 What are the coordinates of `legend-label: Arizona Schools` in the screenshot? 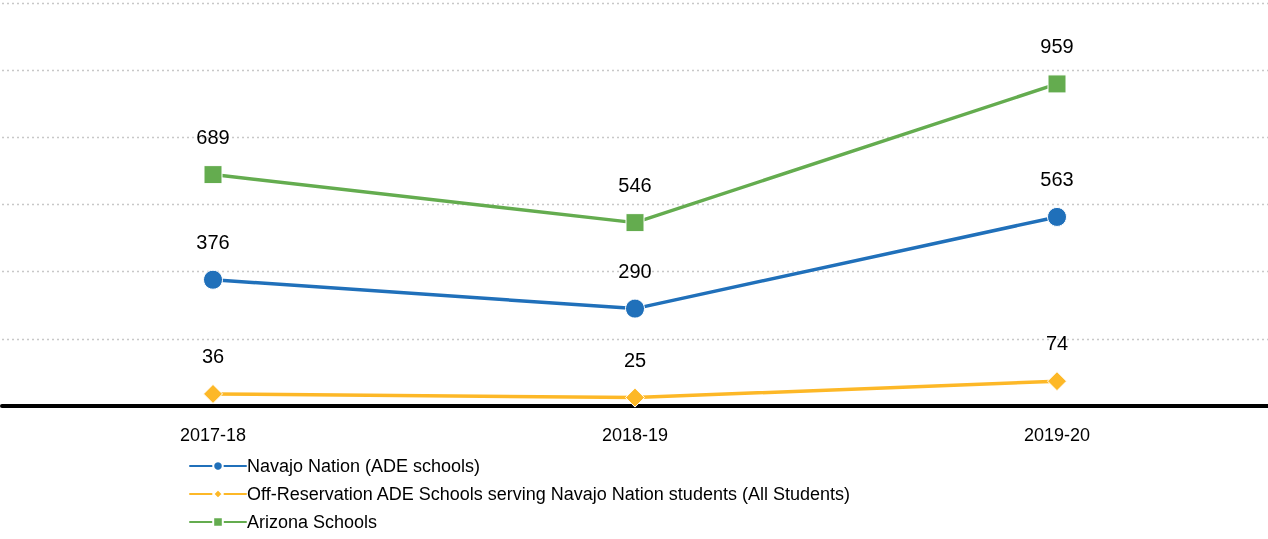 It's located at (312, 522).